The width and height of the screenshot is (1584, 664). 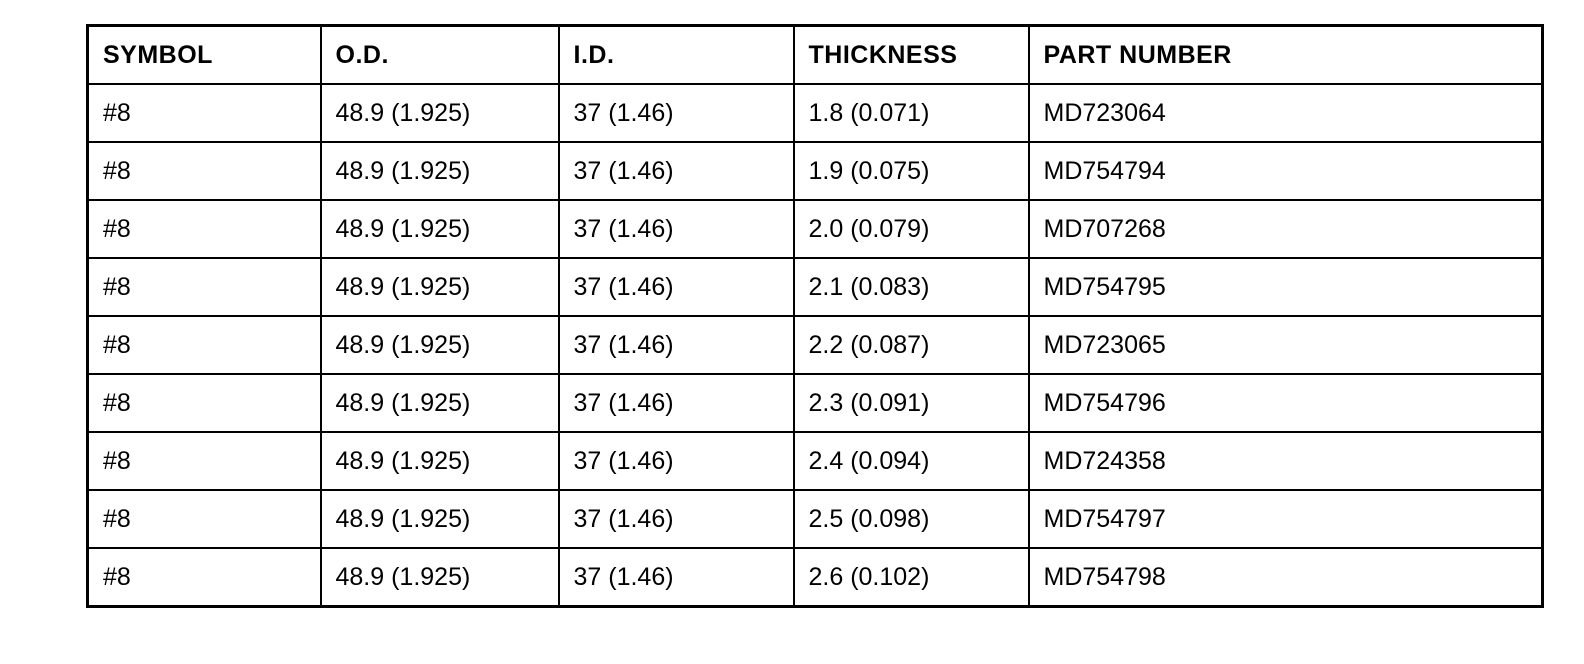 What do you see at coordinates (1285, 287) in the screenshot?
I see `cell-part-number: MD754795` at bounding box center [1285, 287].